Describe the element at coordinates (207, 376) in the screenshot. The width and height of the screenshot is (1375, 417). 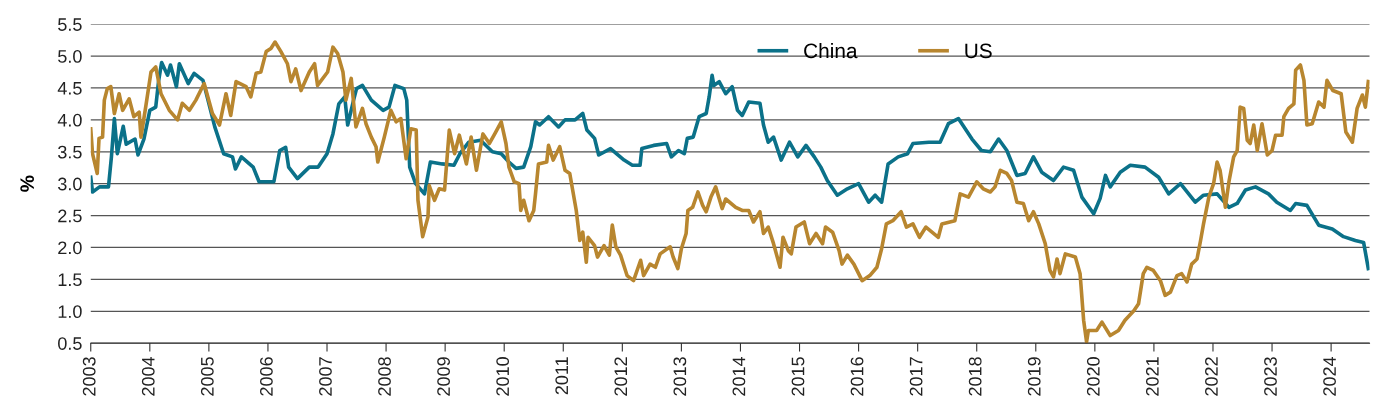
I see `x-tick-label: 2005` at that location.